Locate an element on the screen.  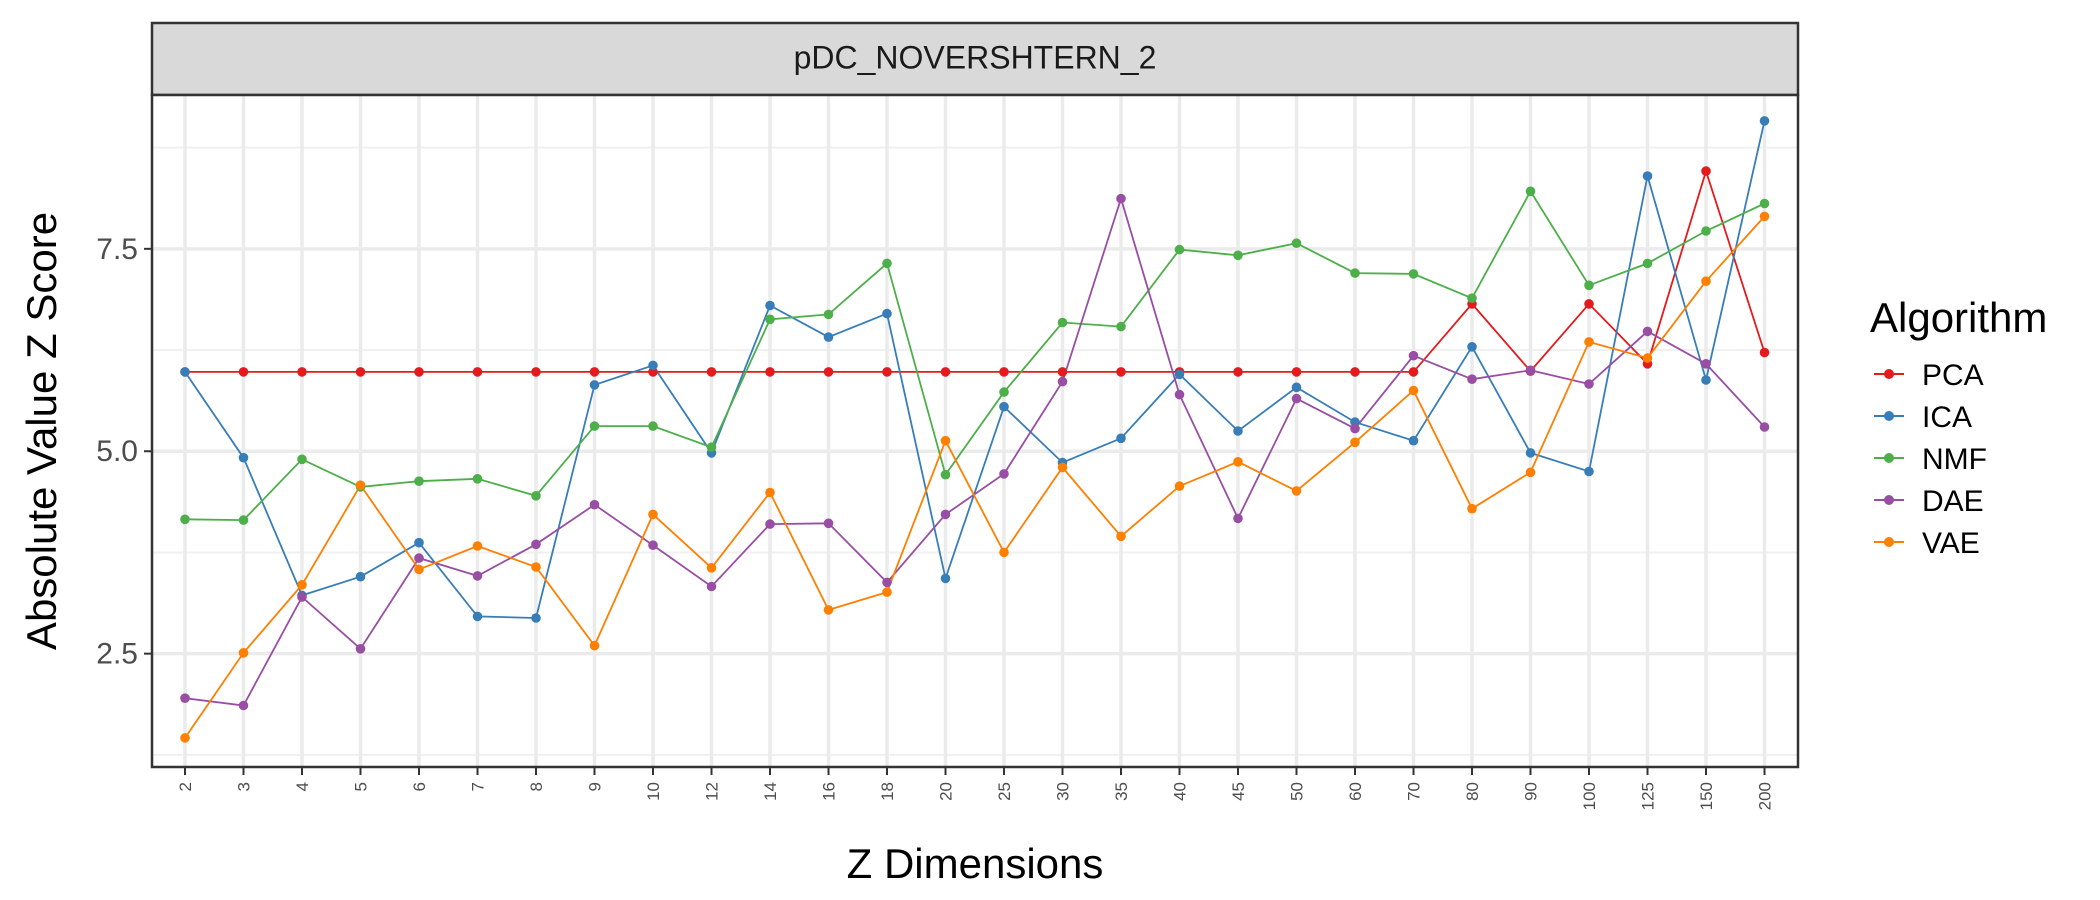
x-tick-label: 40 is located at coordinates (1180, 791).